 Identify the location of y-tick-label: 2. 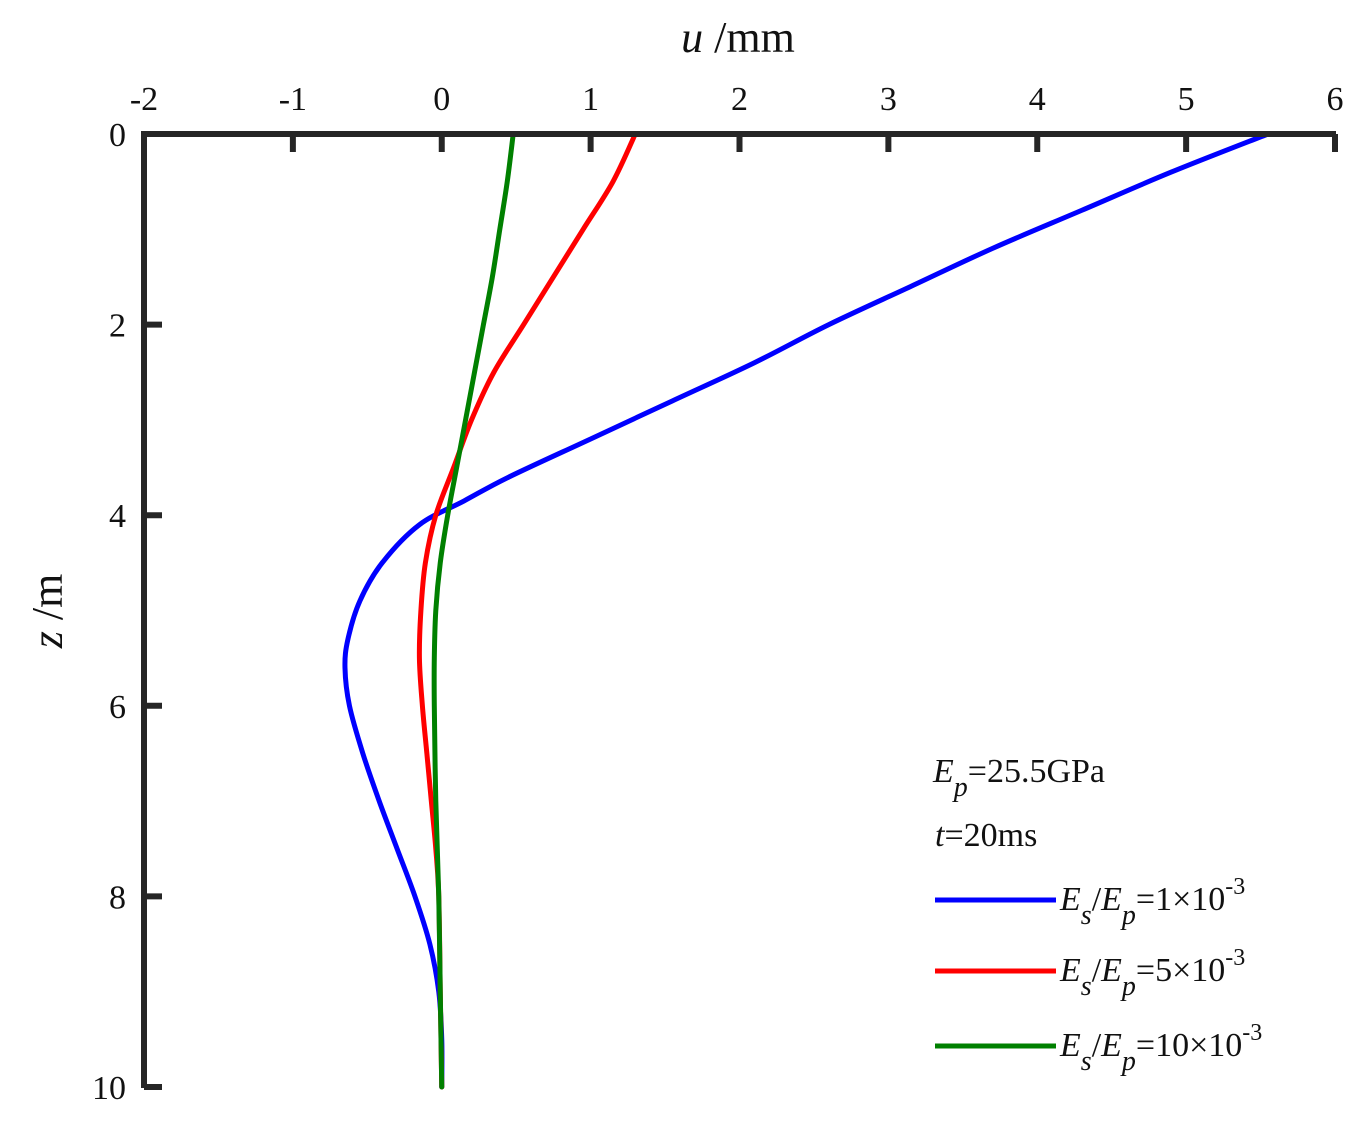
(117, 326).